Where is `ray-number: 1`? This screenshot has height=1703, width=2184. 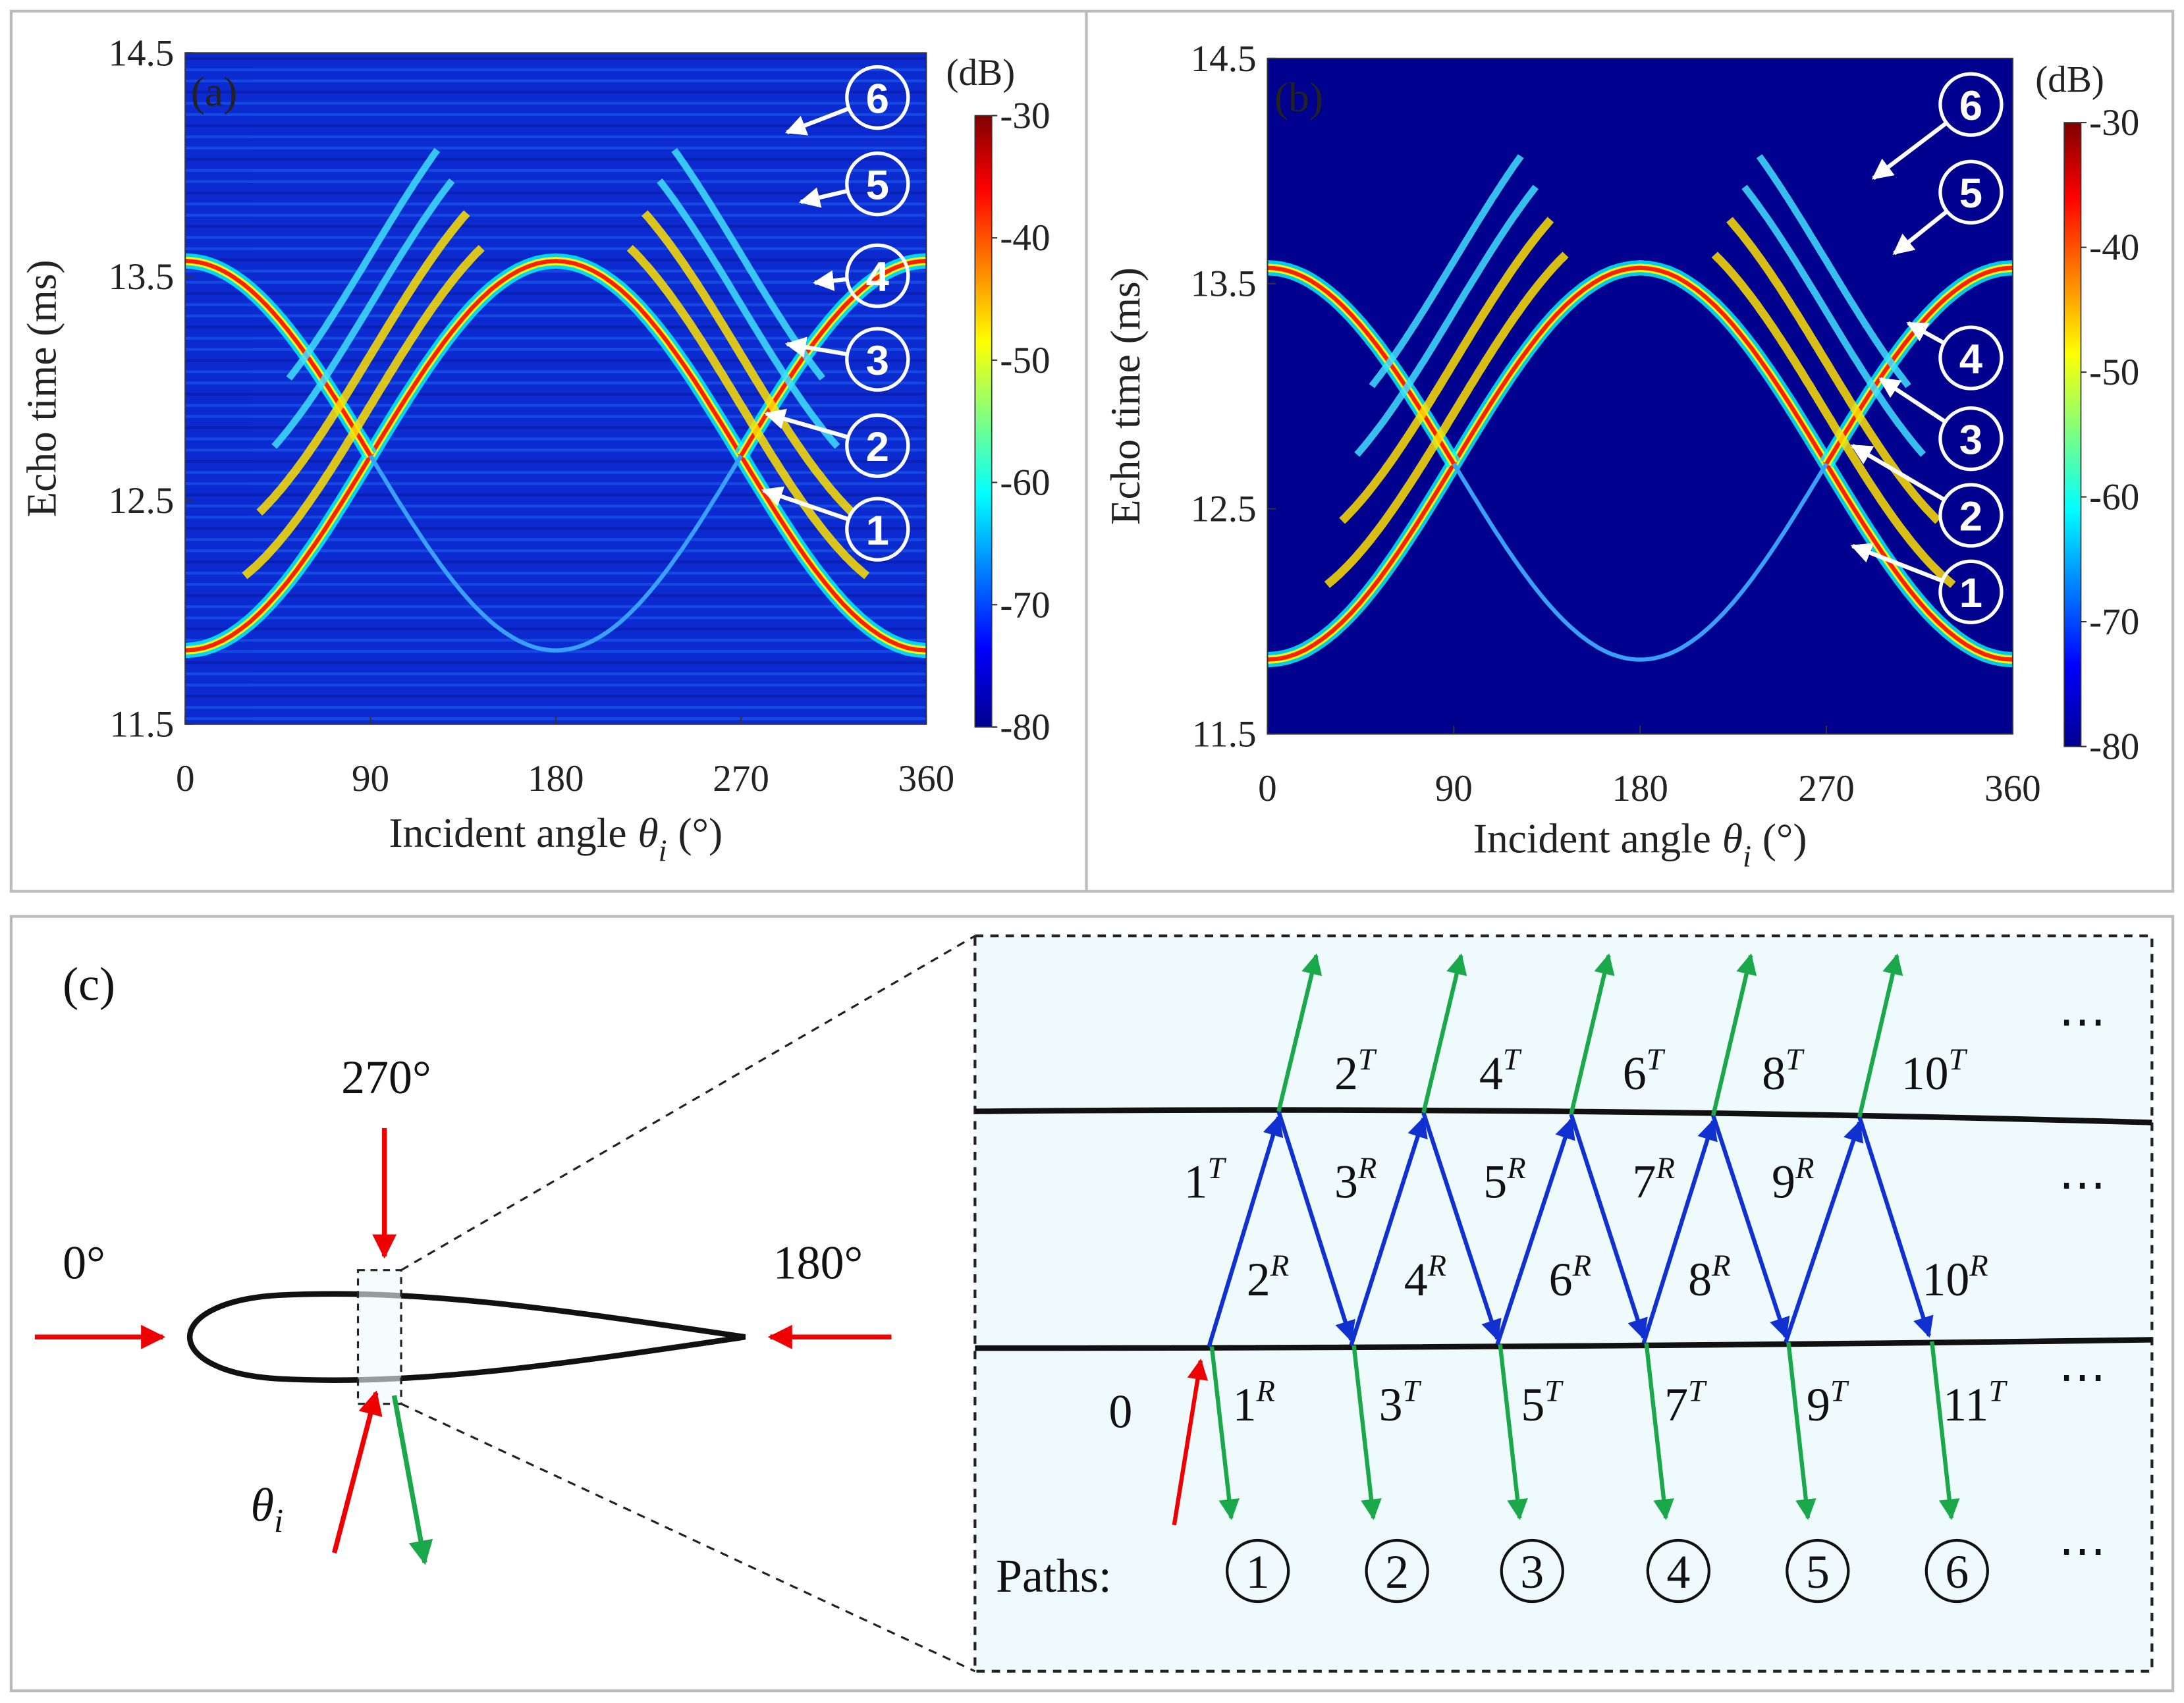 ray-number: 1 is located at coordinates (1245, 1404).